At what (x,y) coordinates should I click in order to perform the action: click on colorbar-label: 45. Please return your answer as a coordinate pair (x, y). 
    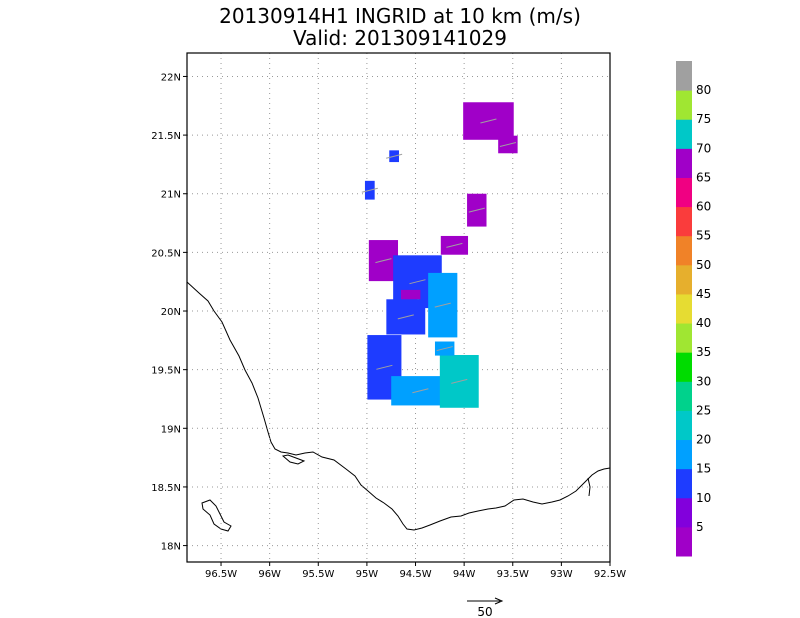
    Looking at the image, I should click on (703, 294).